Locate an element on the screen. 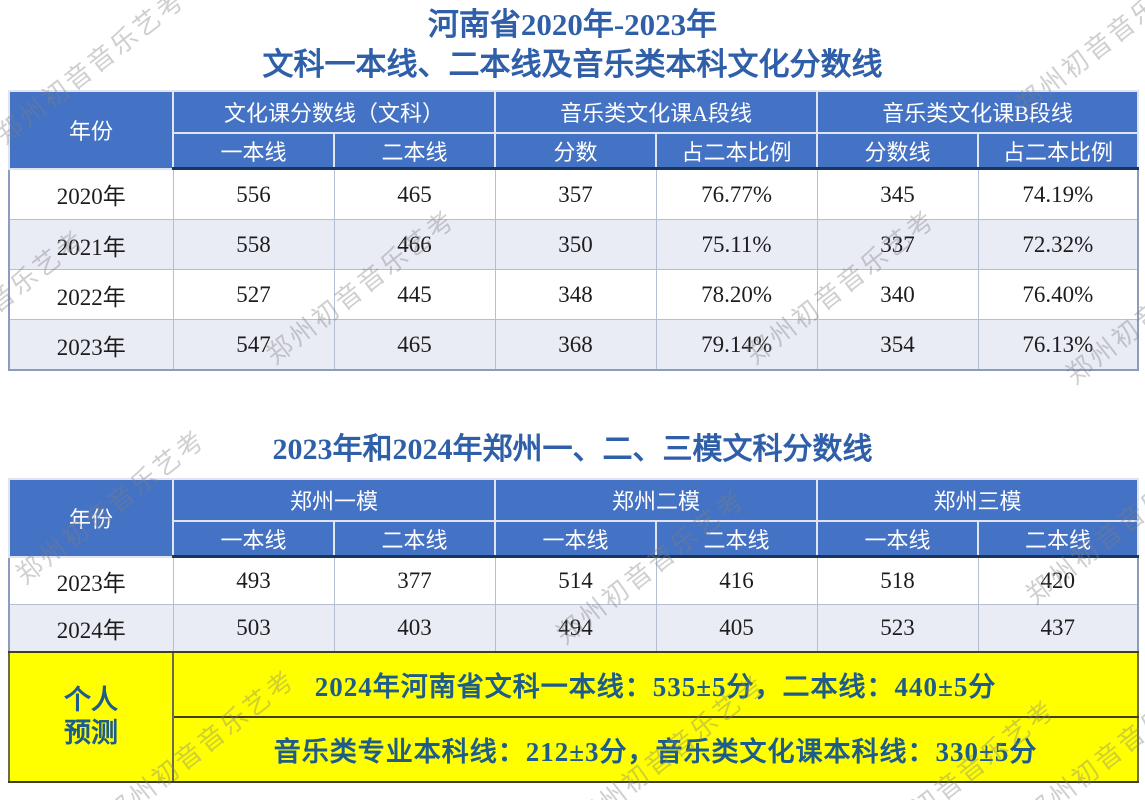 The width and height of the screenshot is (1145, 800). table-cell: 494 is located at coordinates (575, 628).